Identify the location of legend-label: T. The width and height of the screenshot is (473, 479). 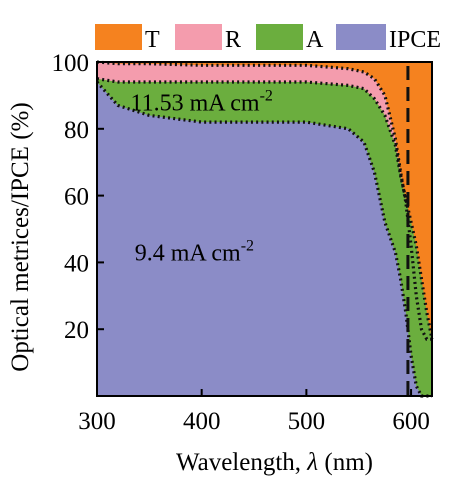
(152, 40).